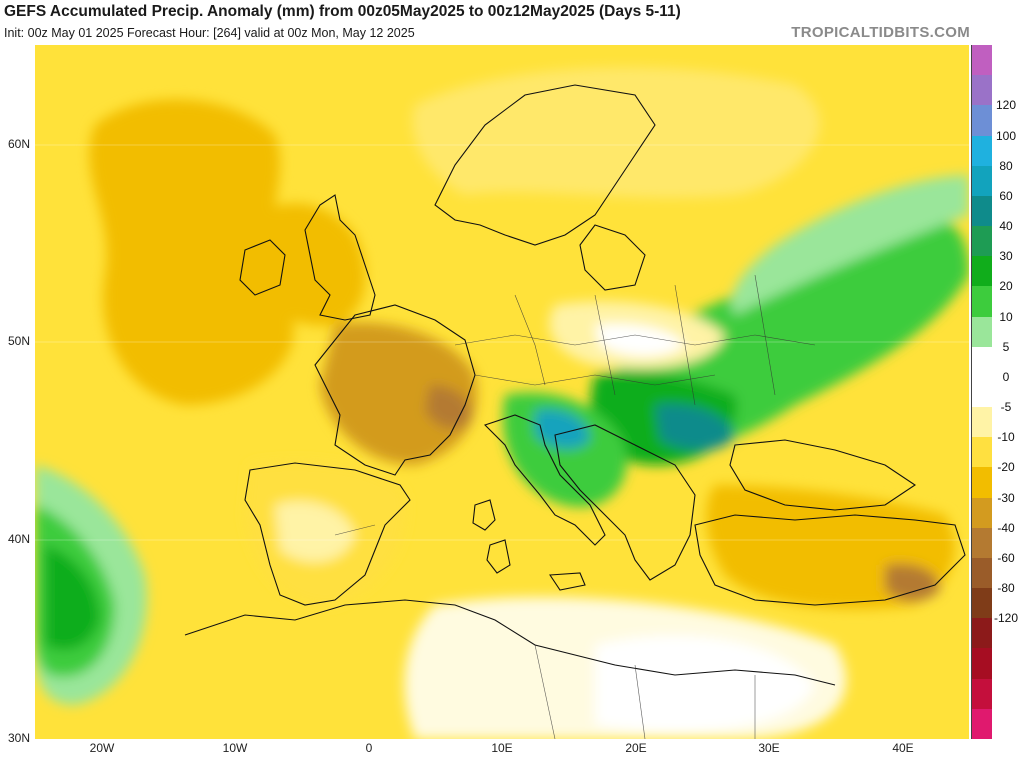 The image size is (1024, 757). Describe the element at coordinates (1006, 618) in the screenshot. I see `colorbar-label: -120` at that location.